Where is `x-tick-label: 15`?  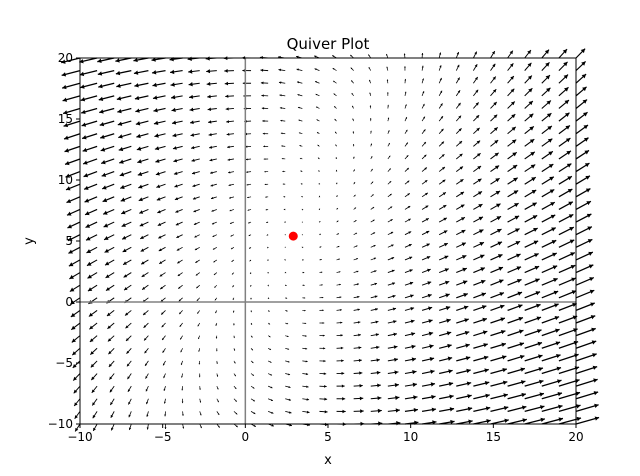
x-tick-label: 15 is located at coordinates (493, 437).